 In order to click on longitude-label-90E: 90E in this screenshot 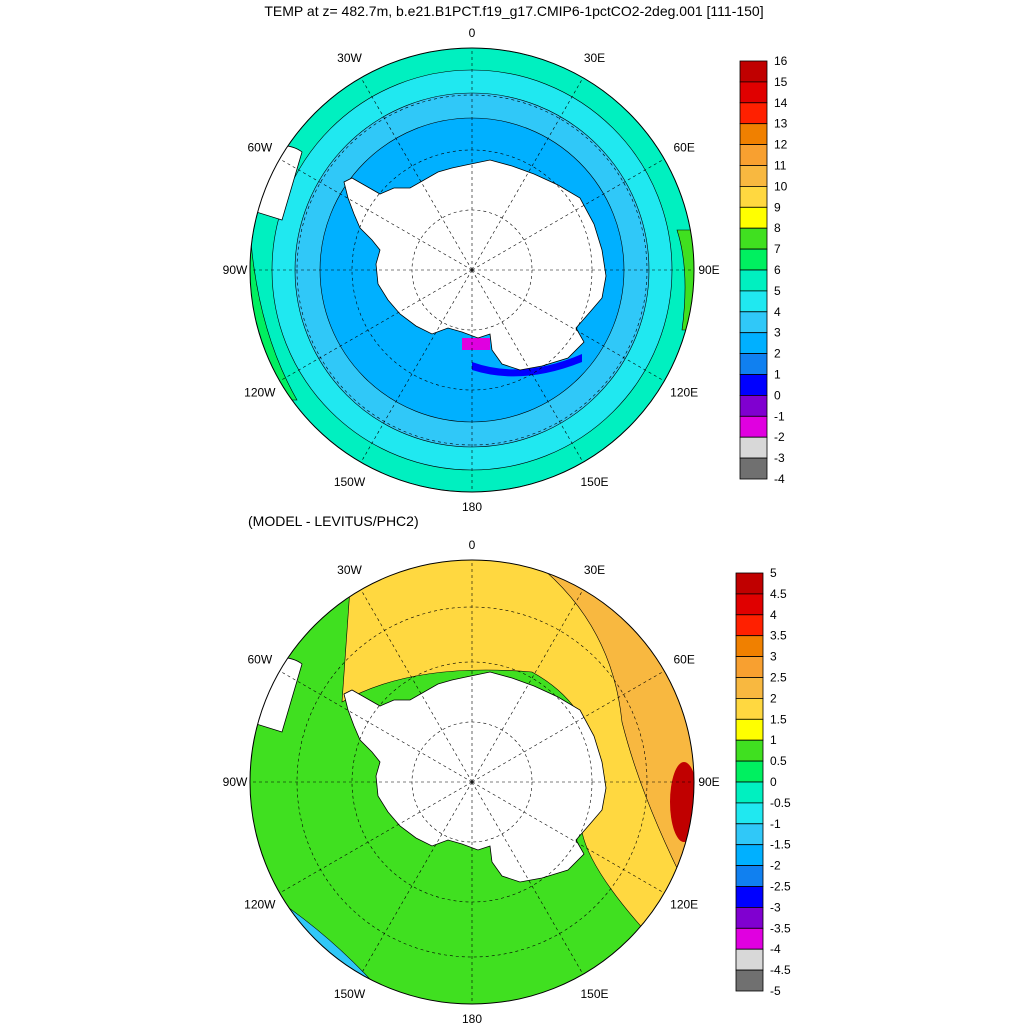, I will do `click(708, 782)`.